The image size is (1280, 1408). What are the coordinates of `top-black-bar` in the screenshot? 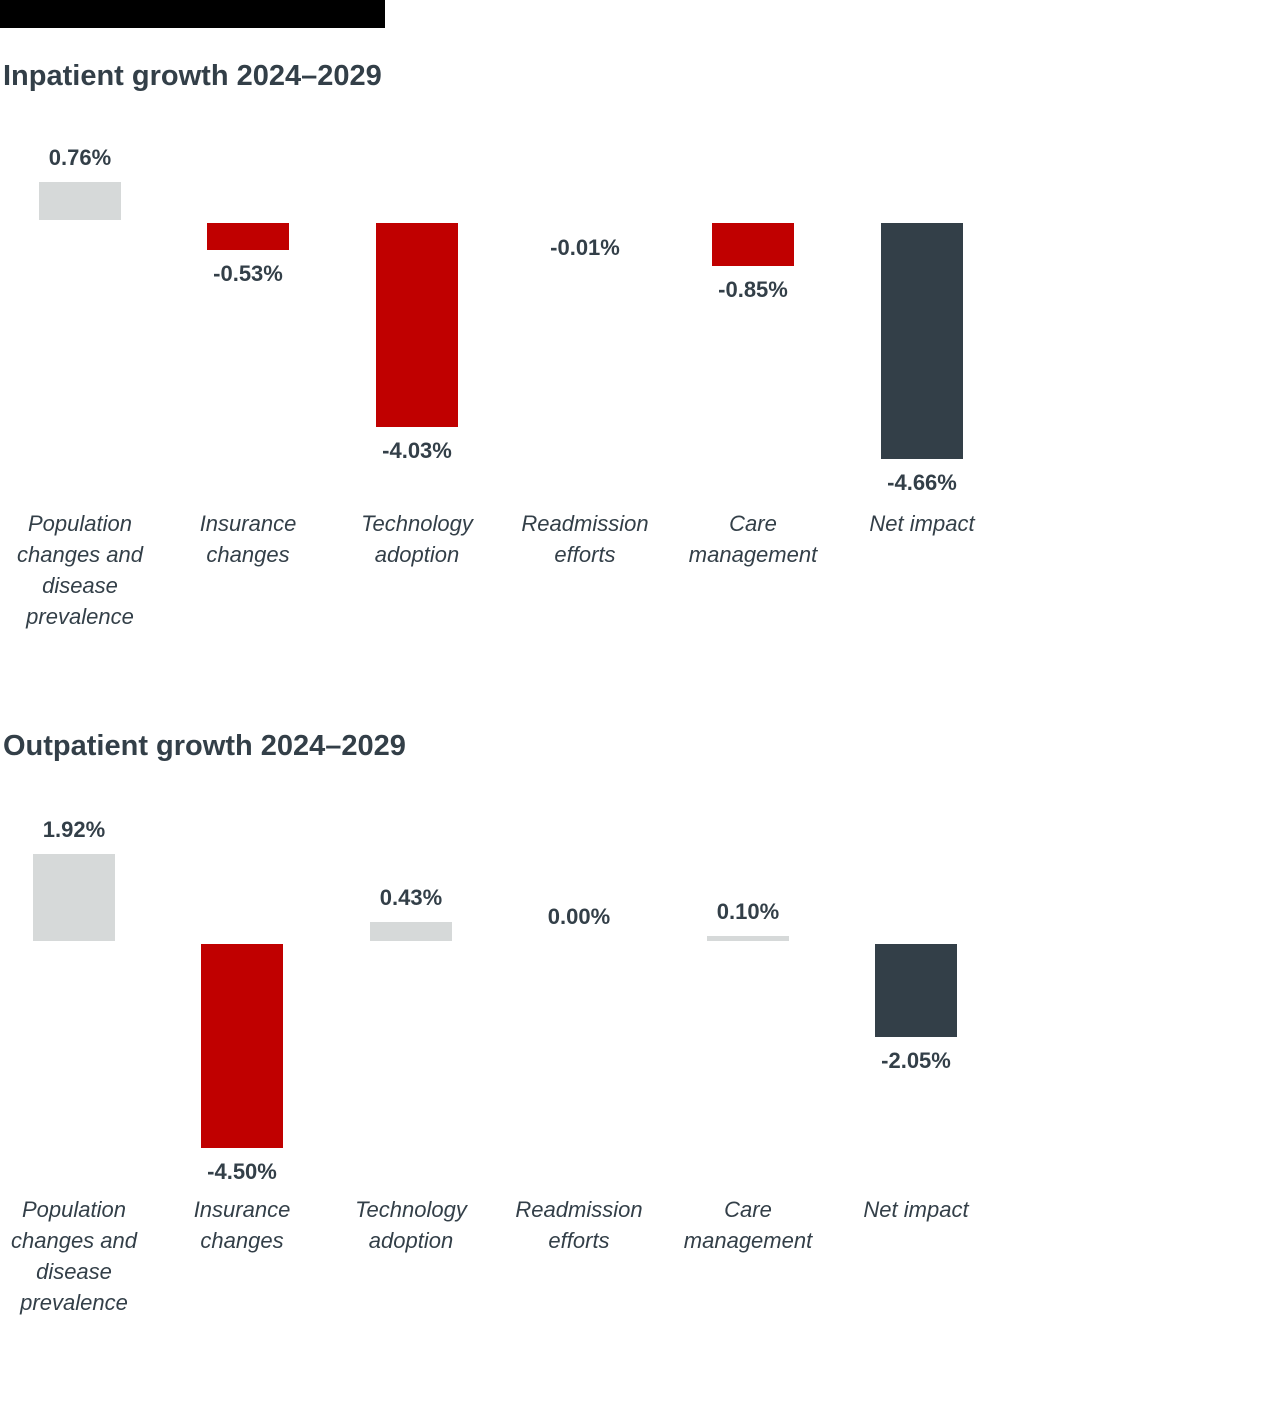 It's located at (192, 14).